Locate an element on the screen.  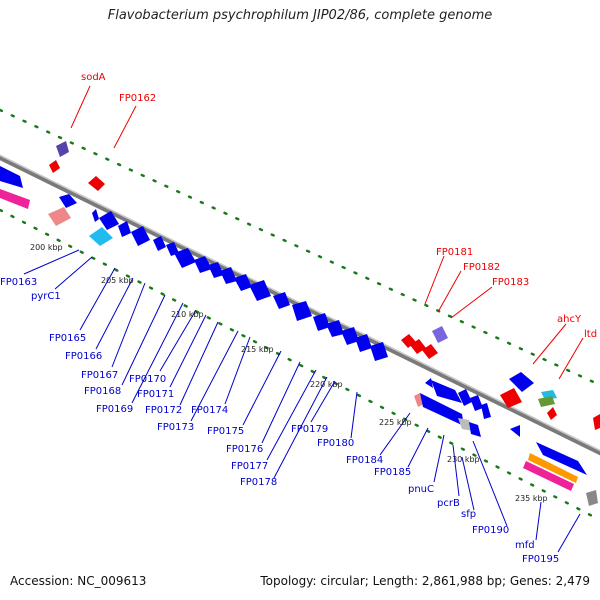
label-FP0183: FP0183 is located at coordinates (510, 282).